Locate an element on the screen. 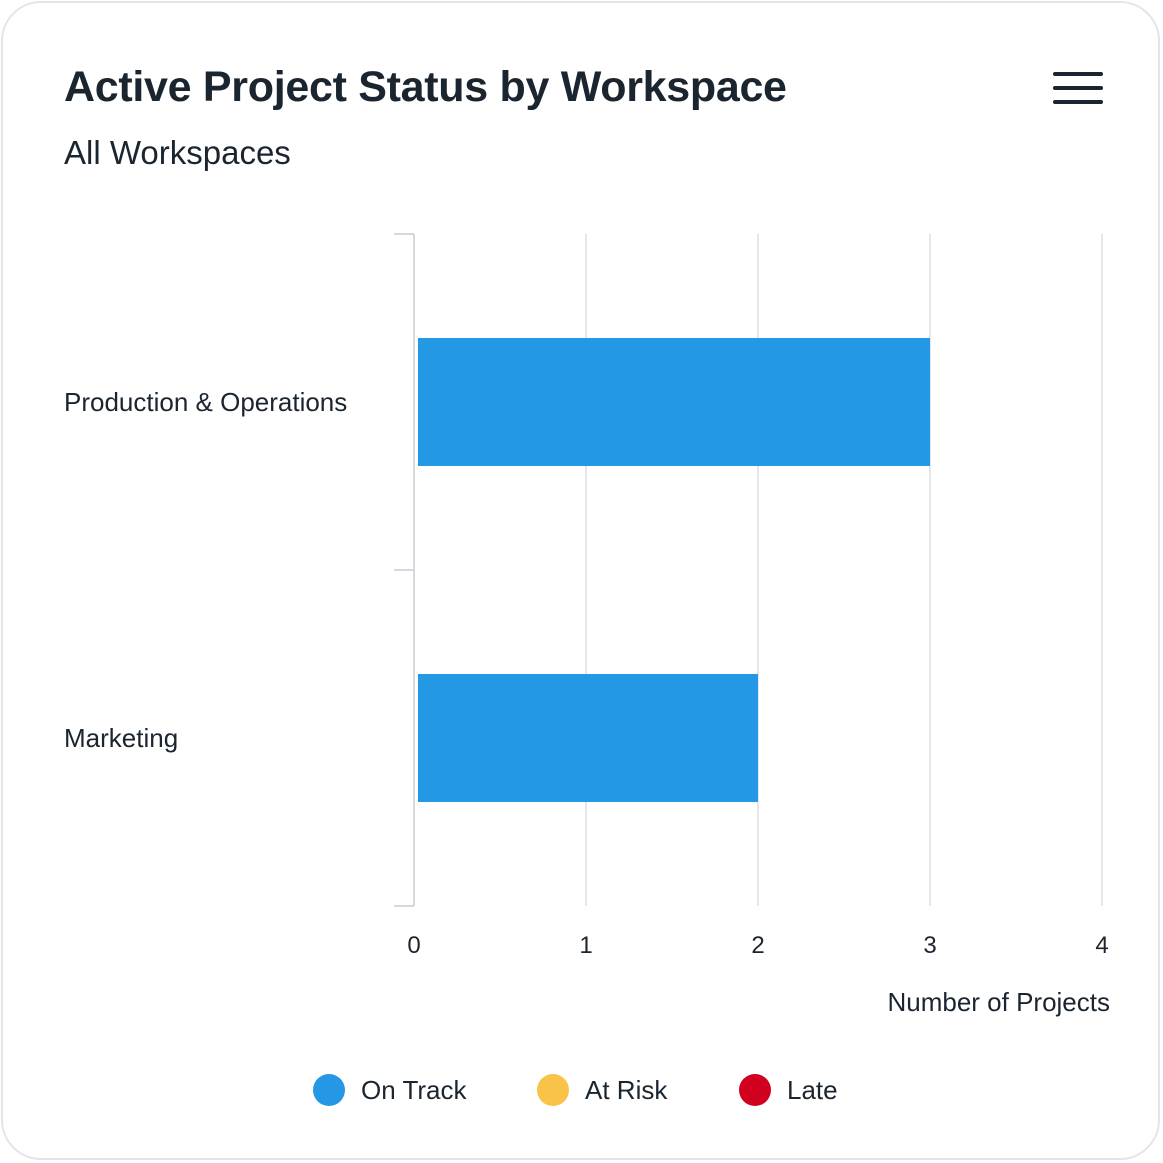  hamburger-menu-icon is located at coordinates (1079, 88).